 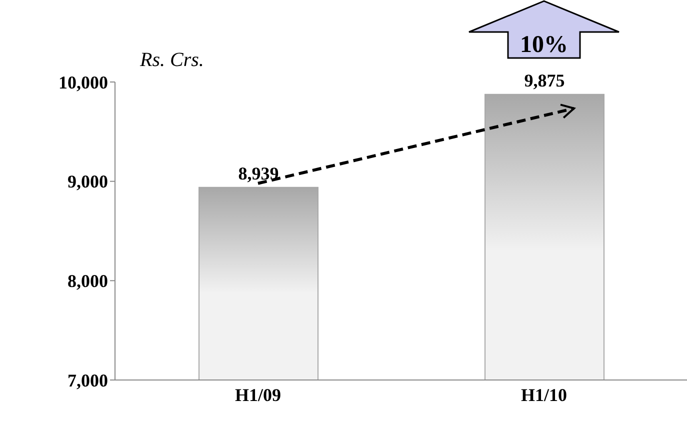 I want to click on x-tick-label: H1/09, so click(x=258, y=394).